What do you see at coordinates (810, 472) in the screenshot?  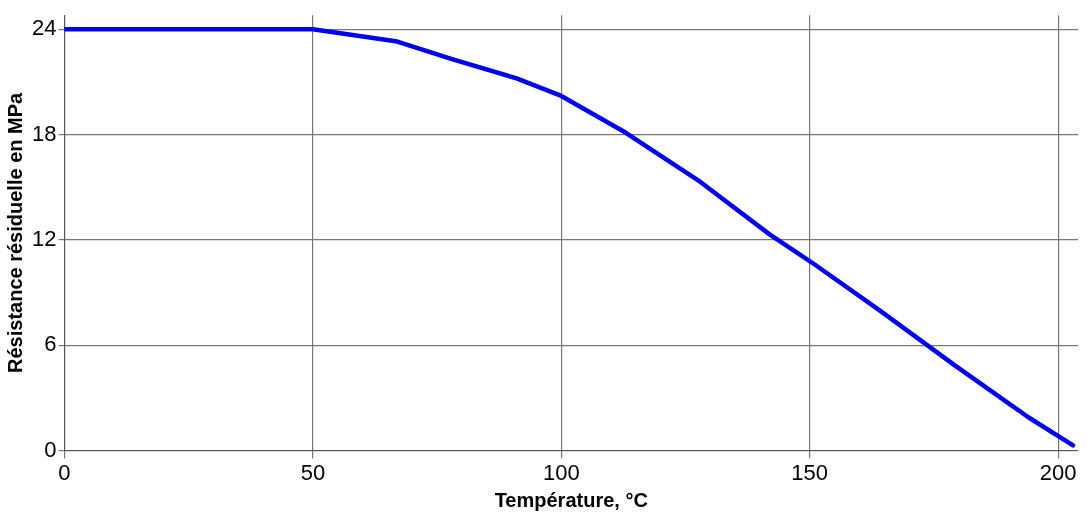 I see `x-tick-label: 150` at bounding box center [810, 472].